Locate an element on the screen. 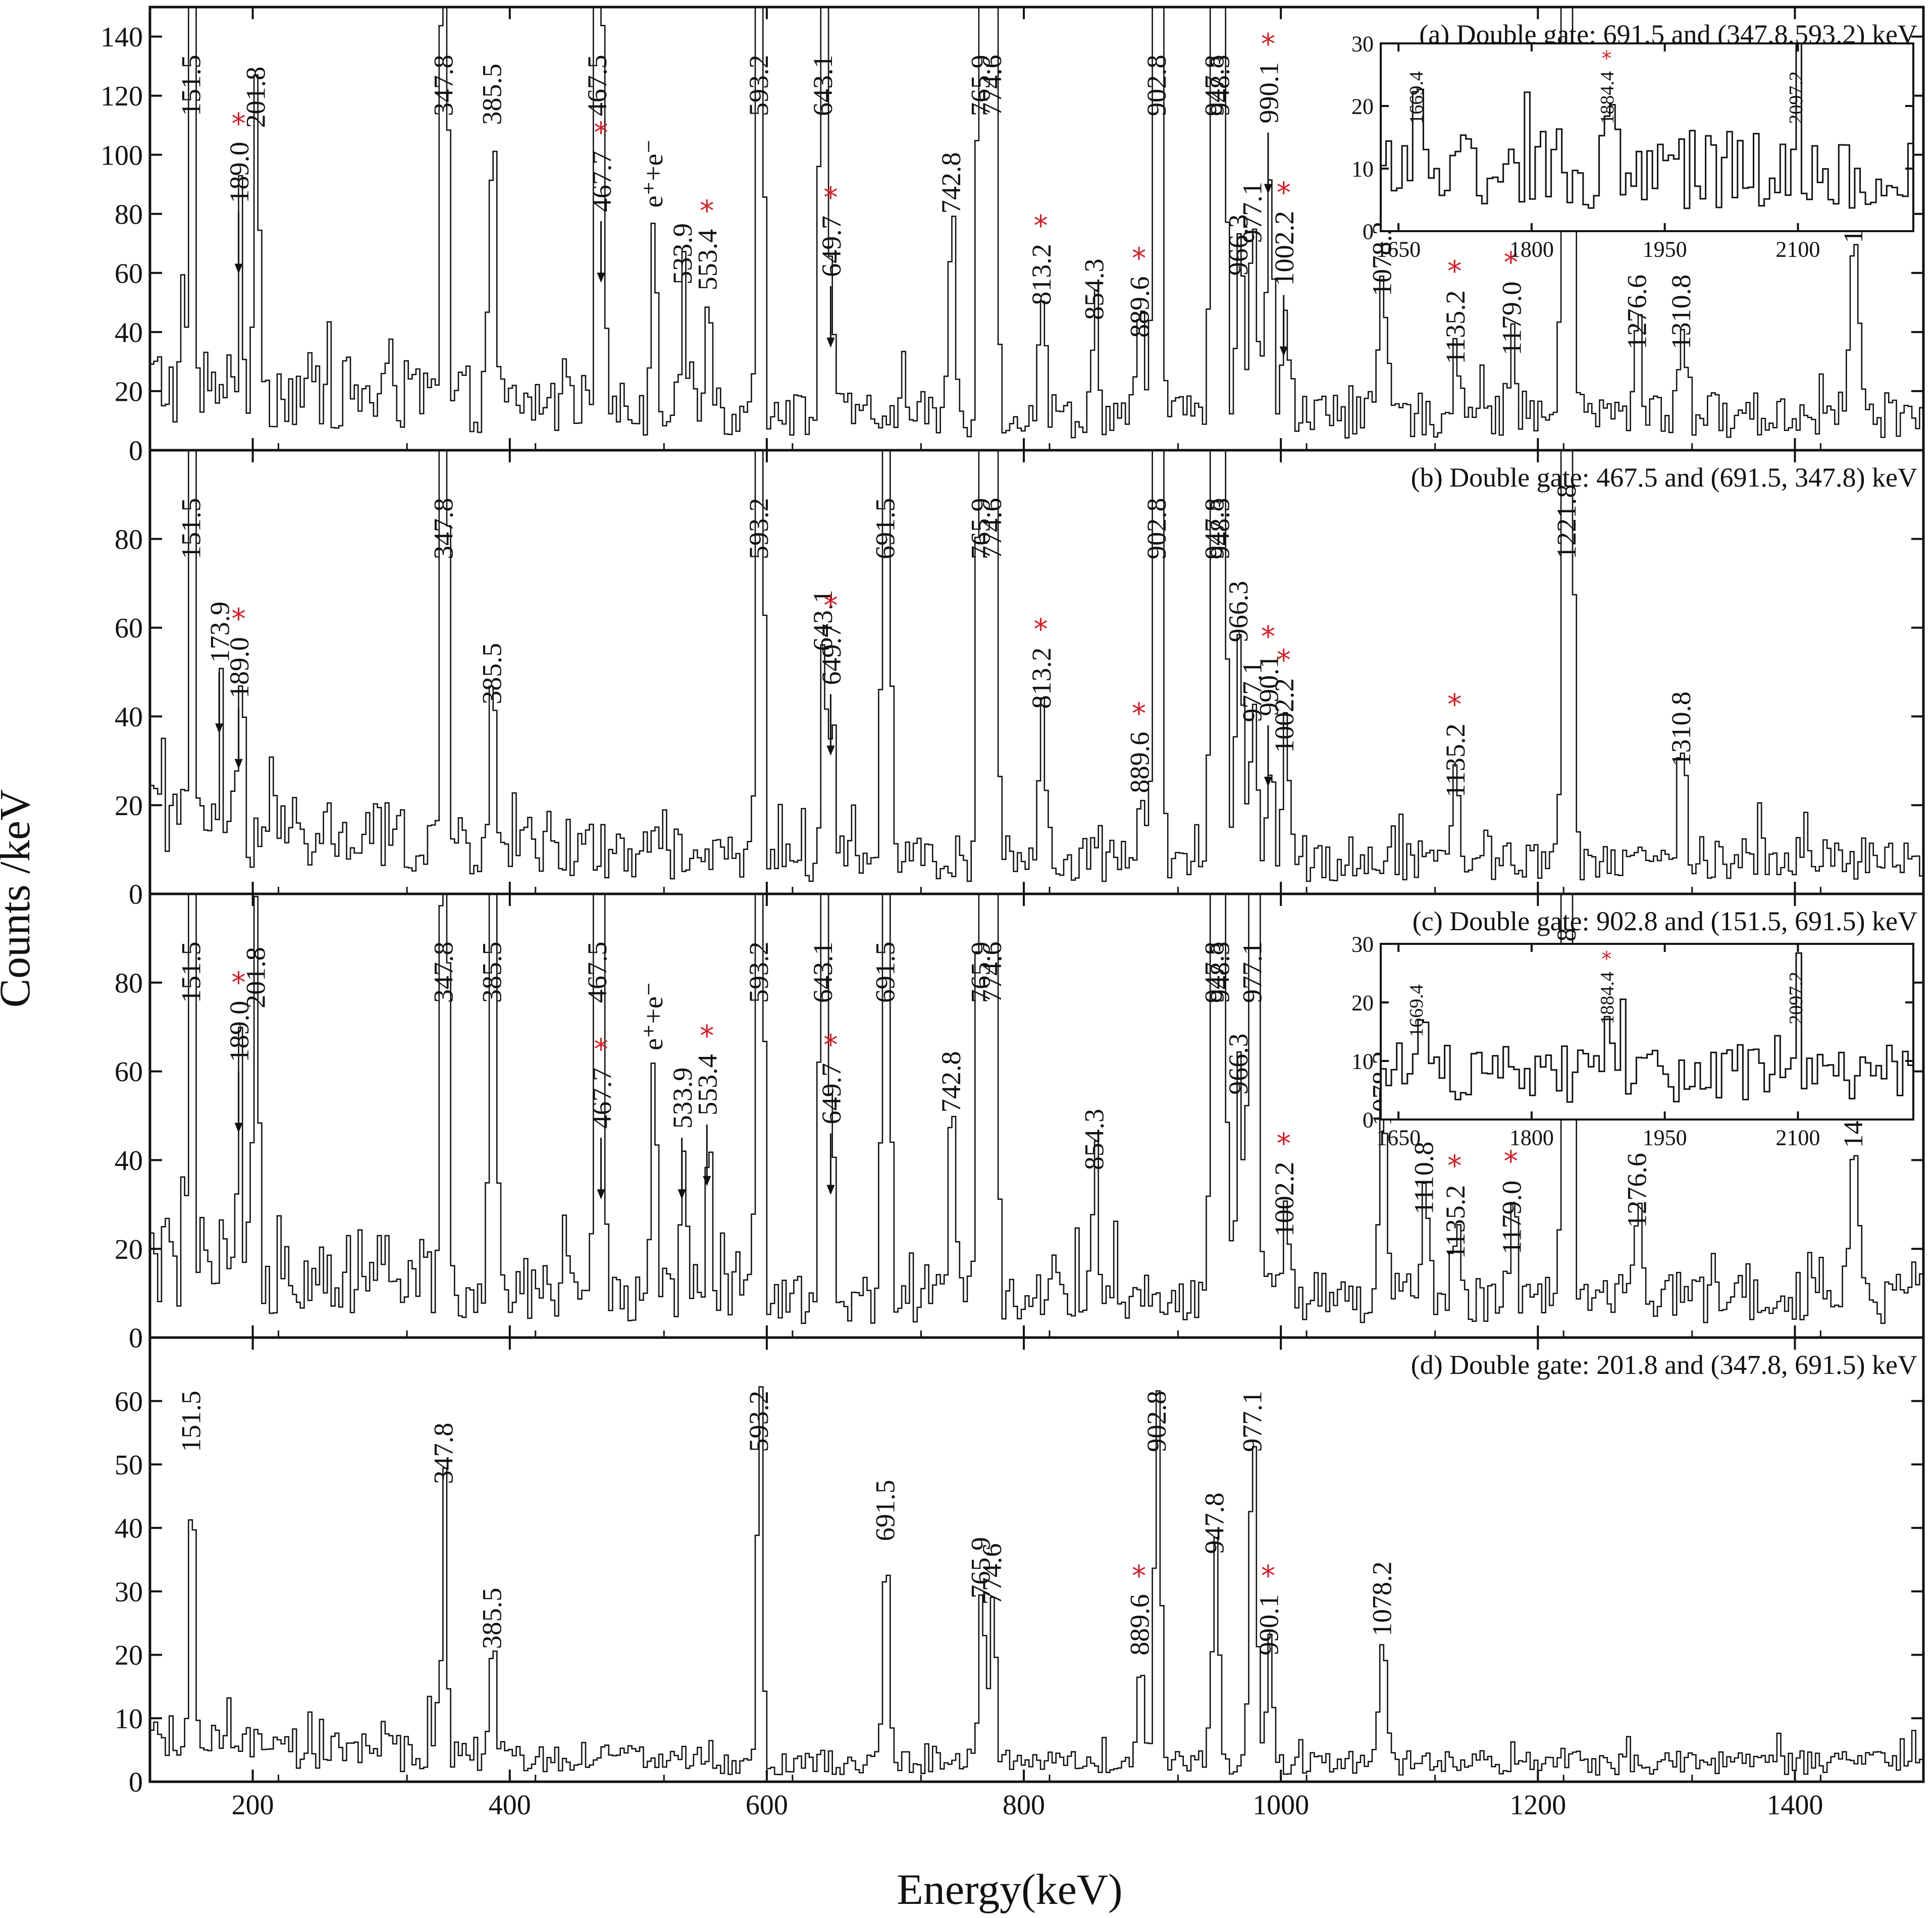  peak-energy-label: 765.9 is located at coordinates (981, 86).